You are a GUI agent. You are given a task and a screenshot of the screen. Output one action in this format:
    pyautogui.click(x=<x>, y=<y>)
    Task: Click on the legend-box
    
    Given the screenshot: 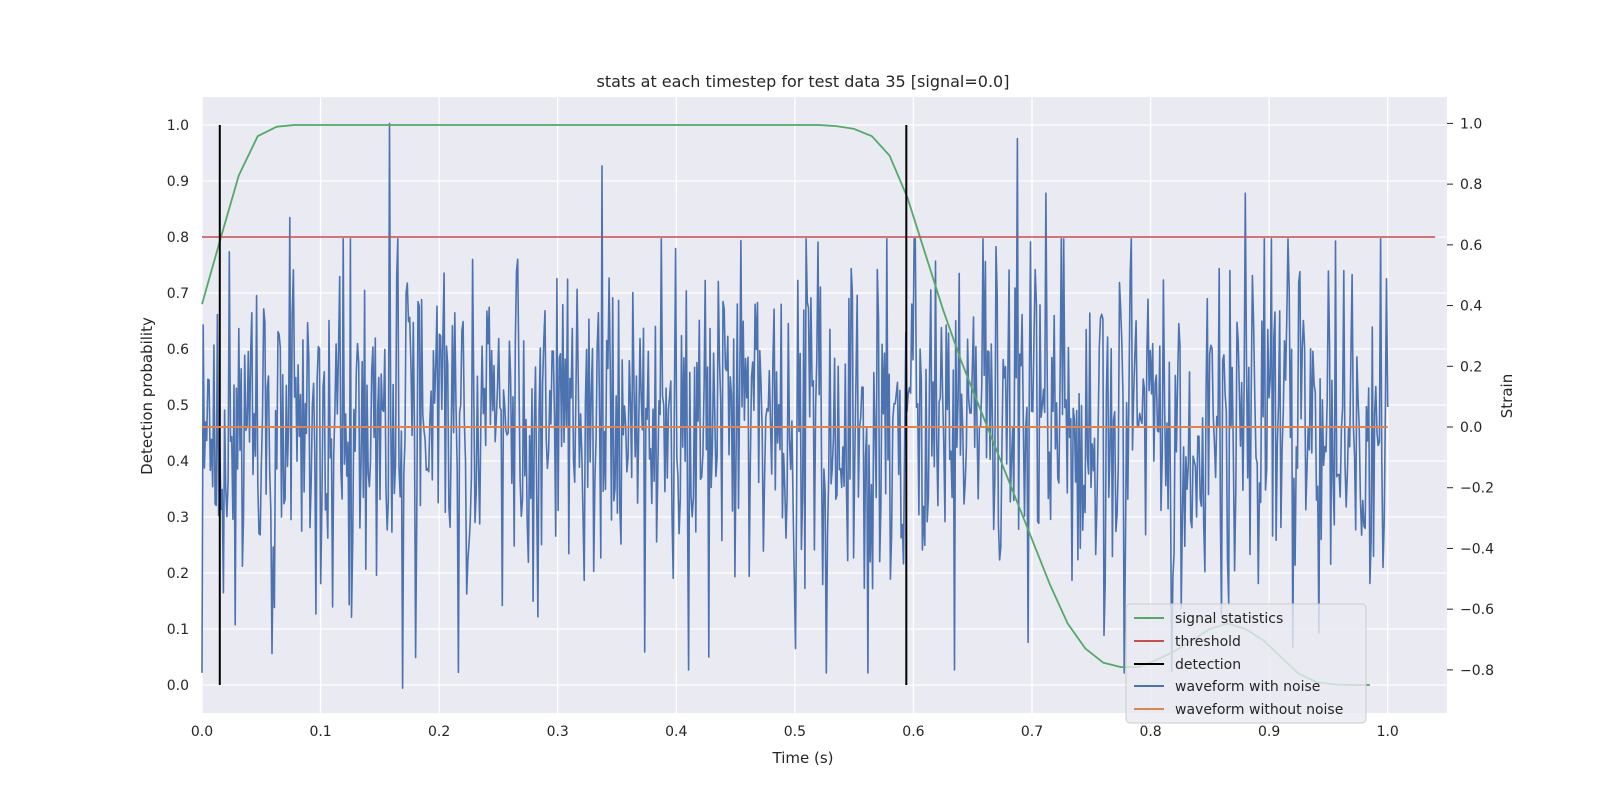 What is the action you would take?
    pyautogui.click(x=1246, y=663)
    